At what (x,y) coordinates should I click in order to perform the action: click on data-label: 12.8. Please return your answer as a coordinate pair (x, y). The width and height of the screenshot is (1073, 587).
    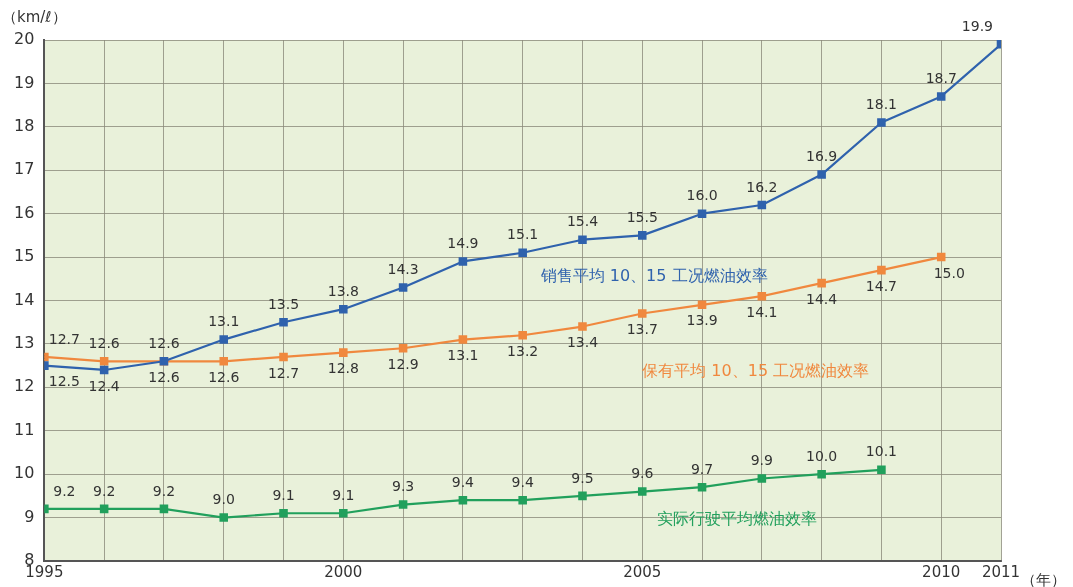
    Looking at the image, I should click on (343, 368).